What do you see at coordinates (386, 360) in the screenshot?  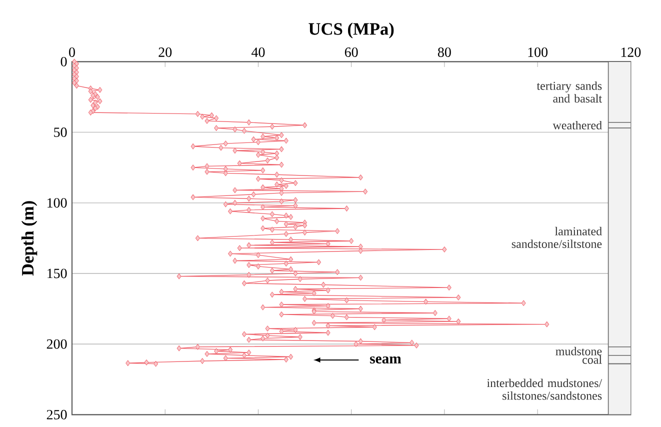 I see `annotation: seam` at bounding box center [386, 360].